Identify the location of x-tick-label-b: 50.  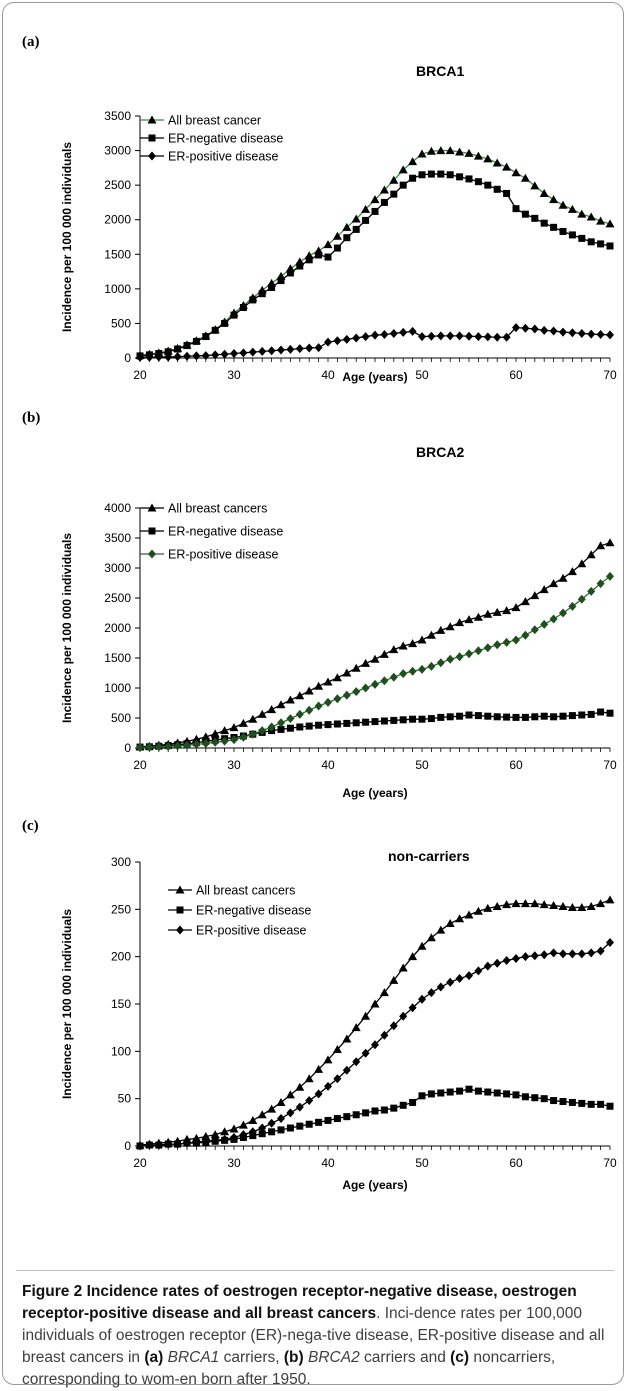
(422, 765).